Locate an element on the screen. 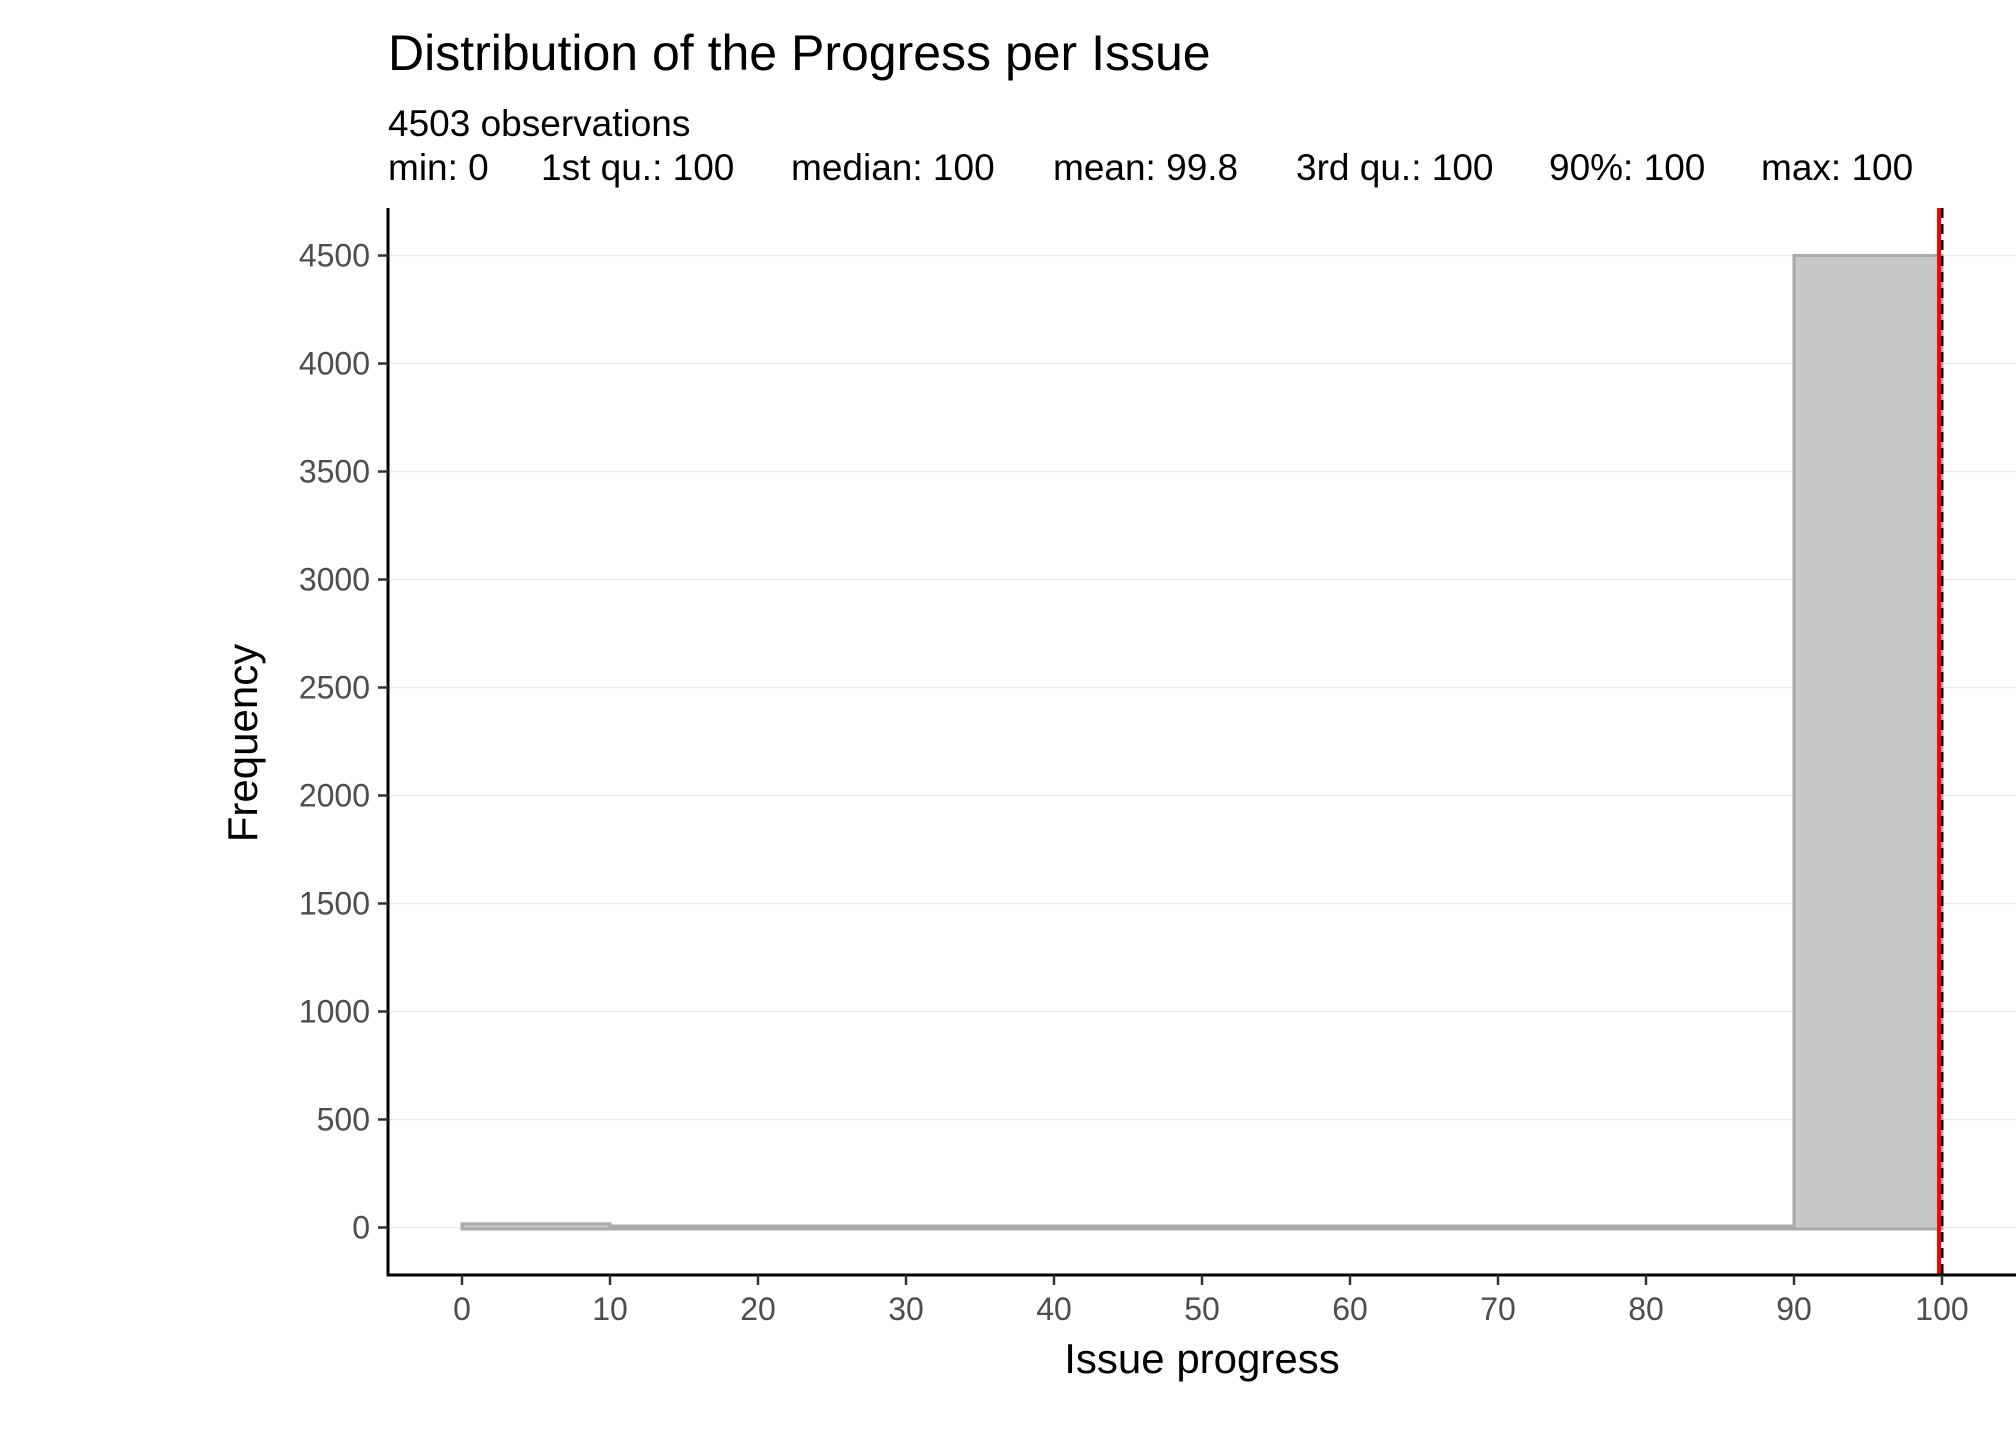 The height and width of the screenshot is (1440, 2016). y-tick-label: 3000 is located at coordinates (334, 580).